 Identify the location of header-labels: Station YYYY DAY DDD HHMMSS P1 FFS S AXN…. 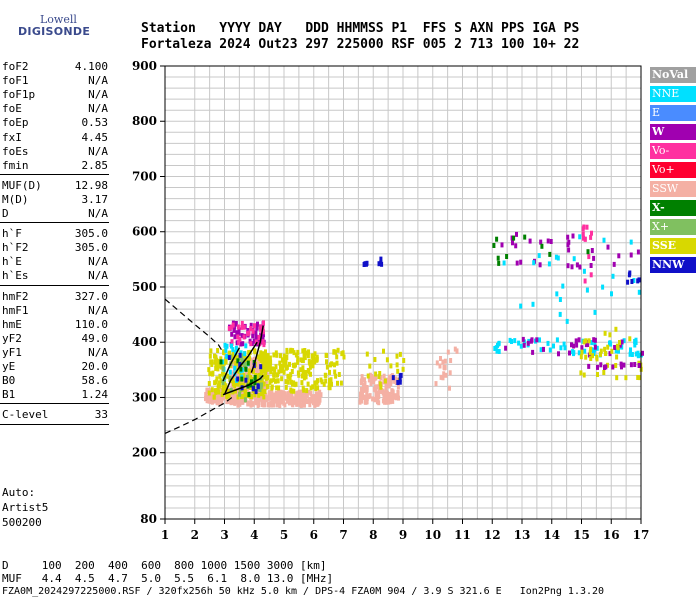
(360, 28).